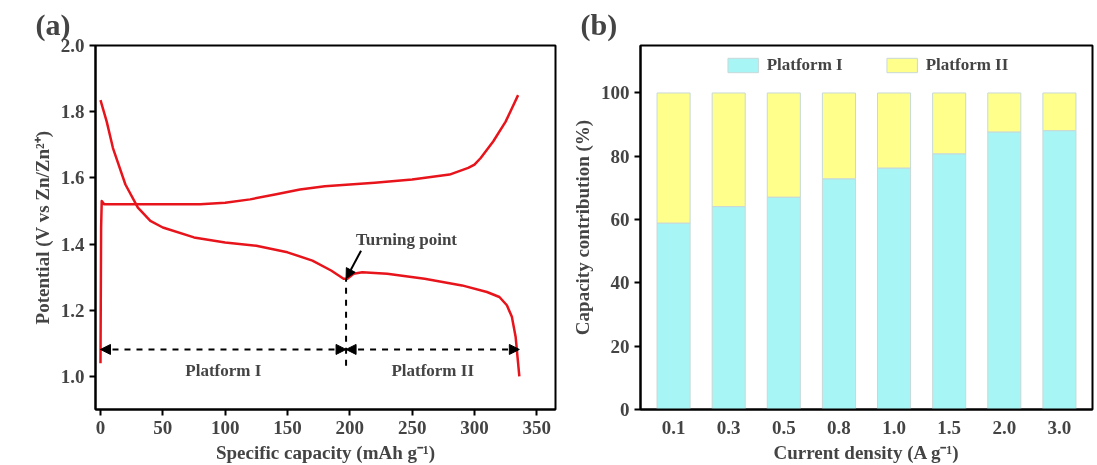  What do you see at coordinates (72, 178) in the screenshot?
I see `y-tick-label: 1.6` at bounding box center [72, 178].